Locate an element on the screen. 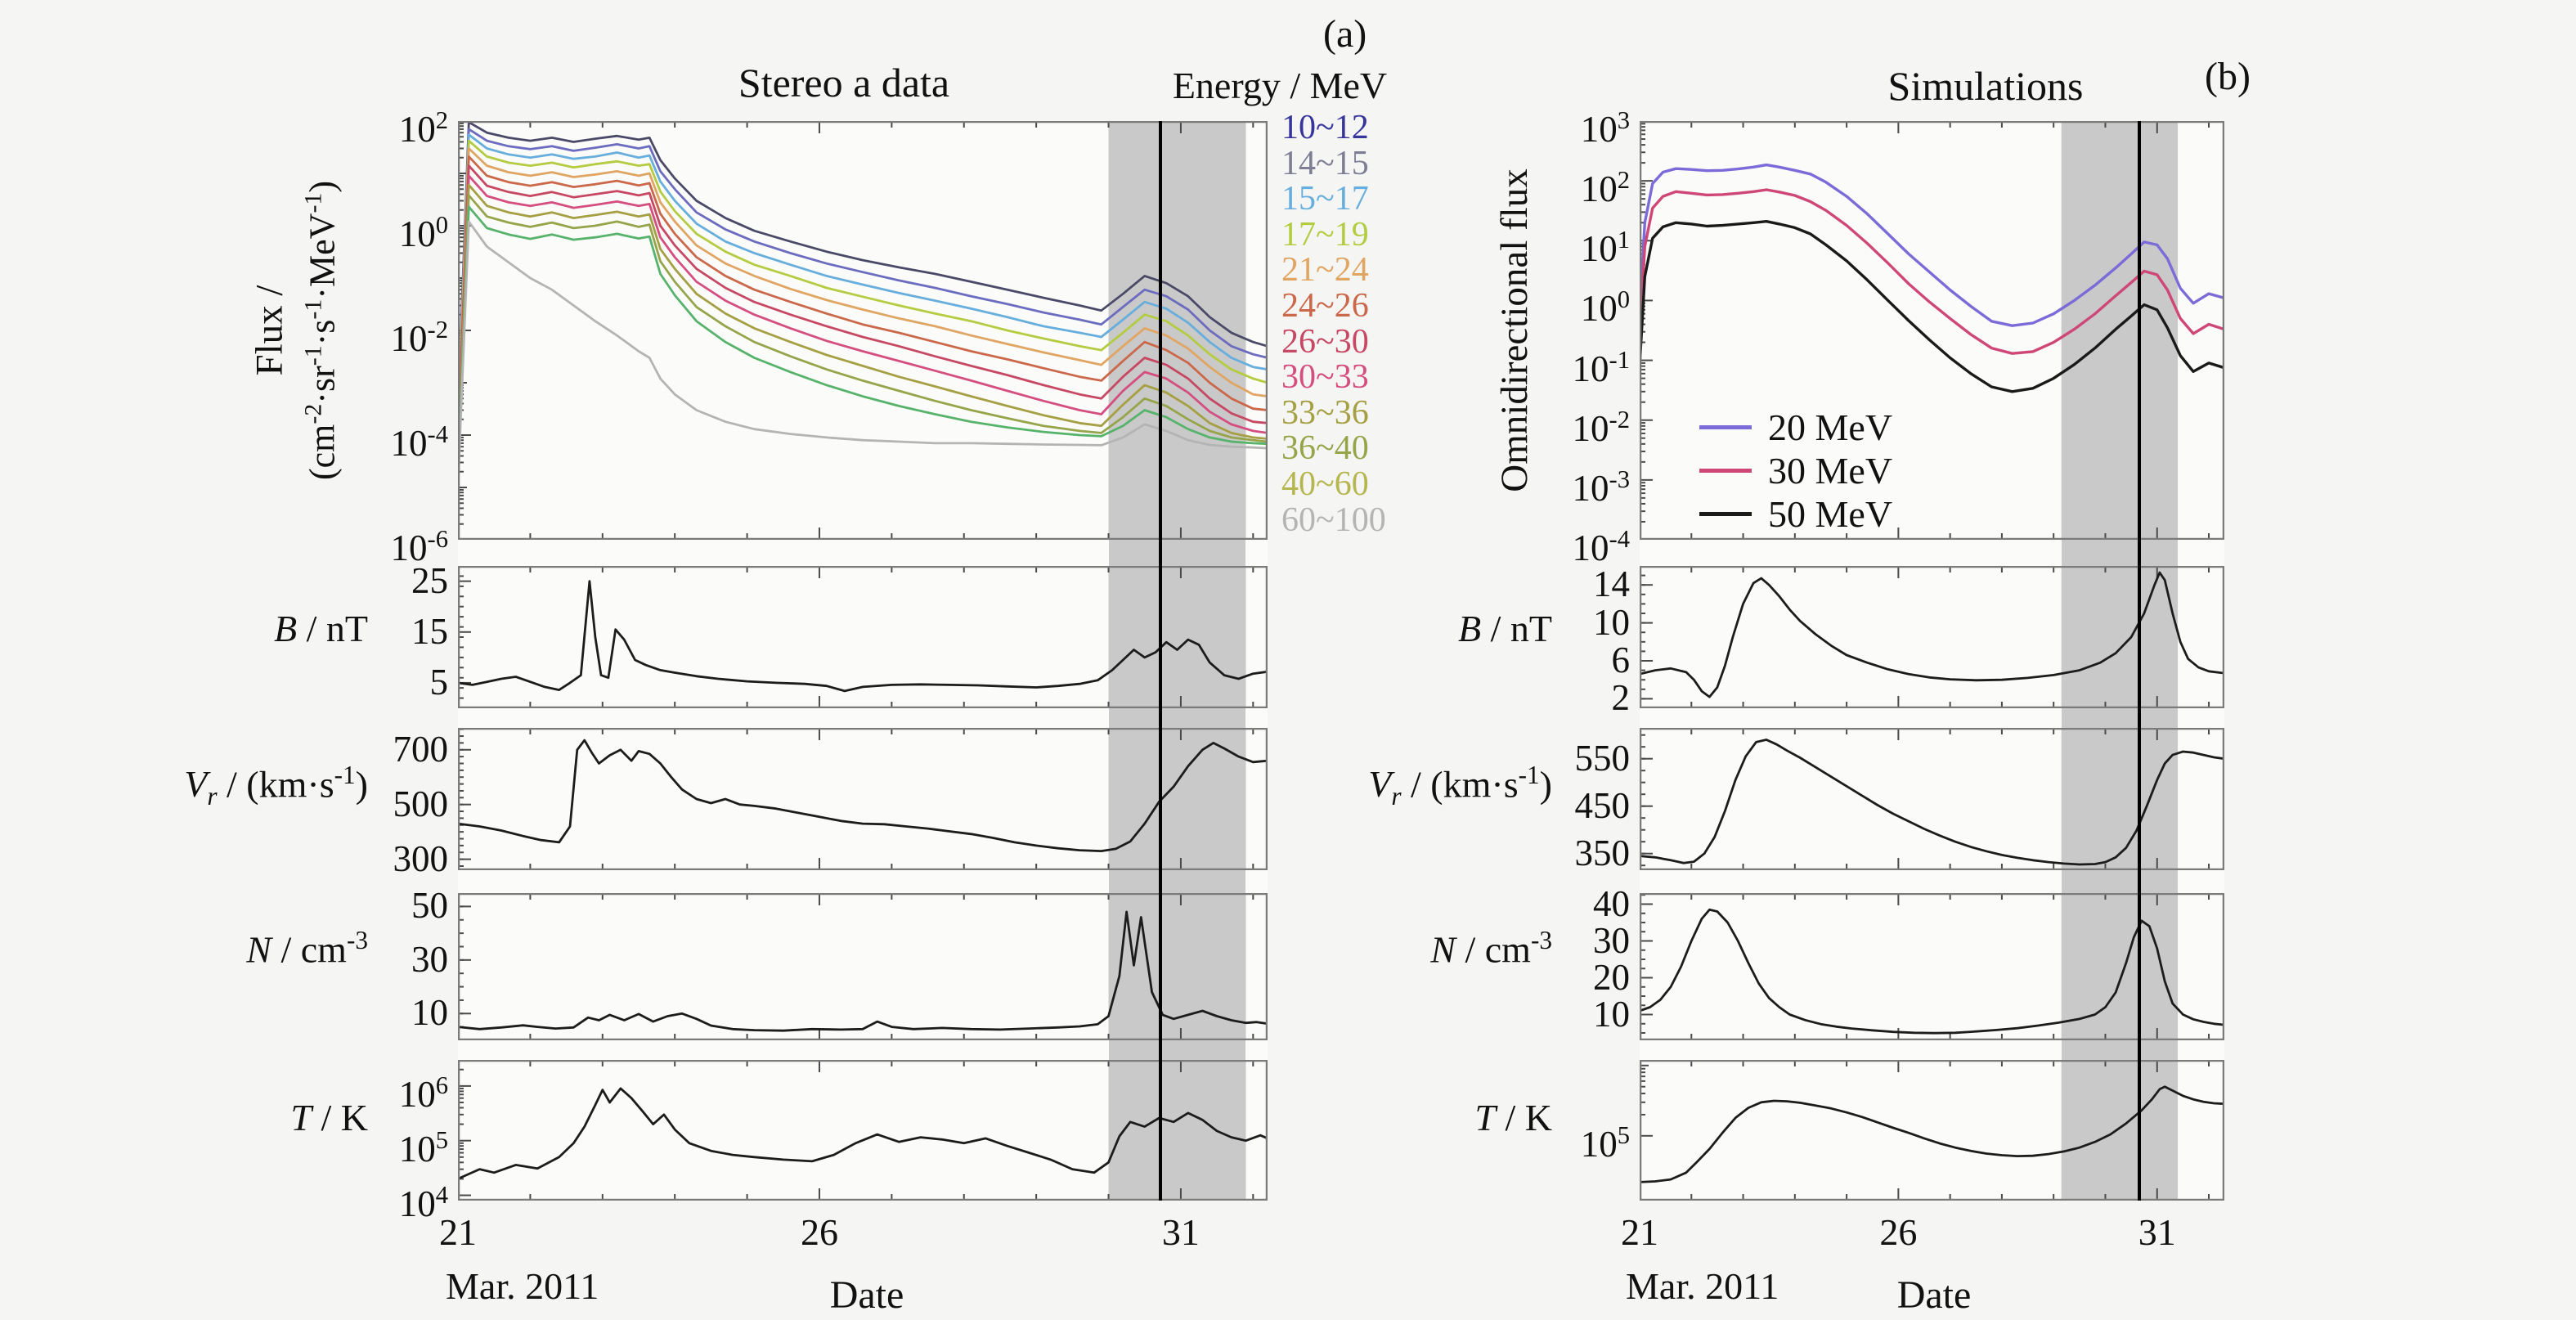 The height and width of the screenshot is (1320, 2576). row-label-n-left: N / cm-3 is located at coordinates (307, 948).